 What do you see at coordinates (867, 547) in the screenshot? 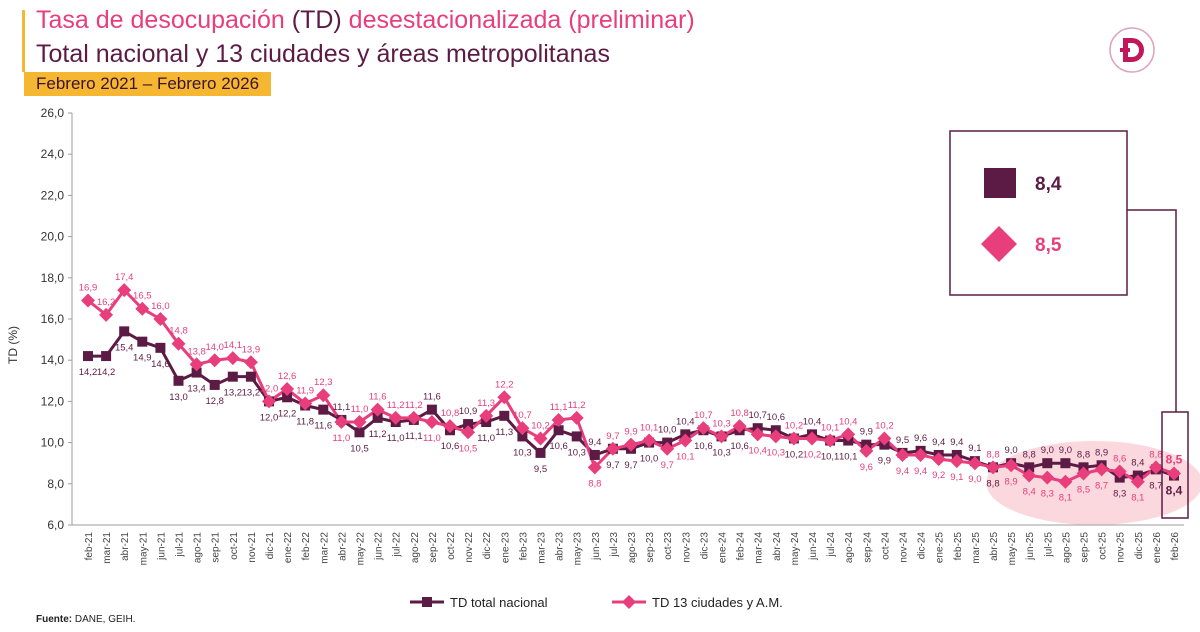
I see `x-tick-label: sep-24` at bounding box center [867, 547].